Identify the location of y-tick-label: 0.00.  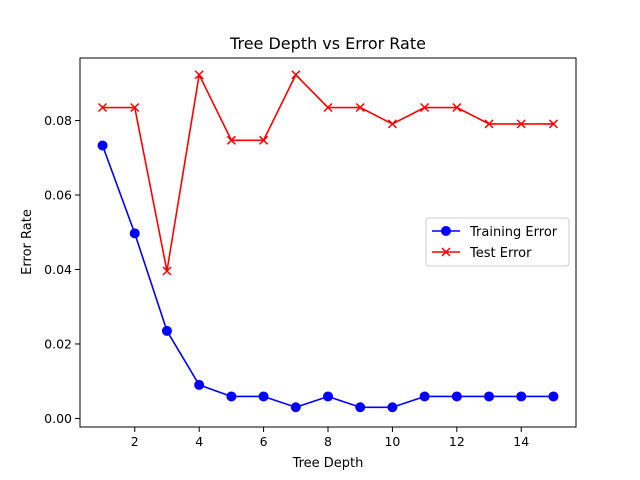
(58, 418).